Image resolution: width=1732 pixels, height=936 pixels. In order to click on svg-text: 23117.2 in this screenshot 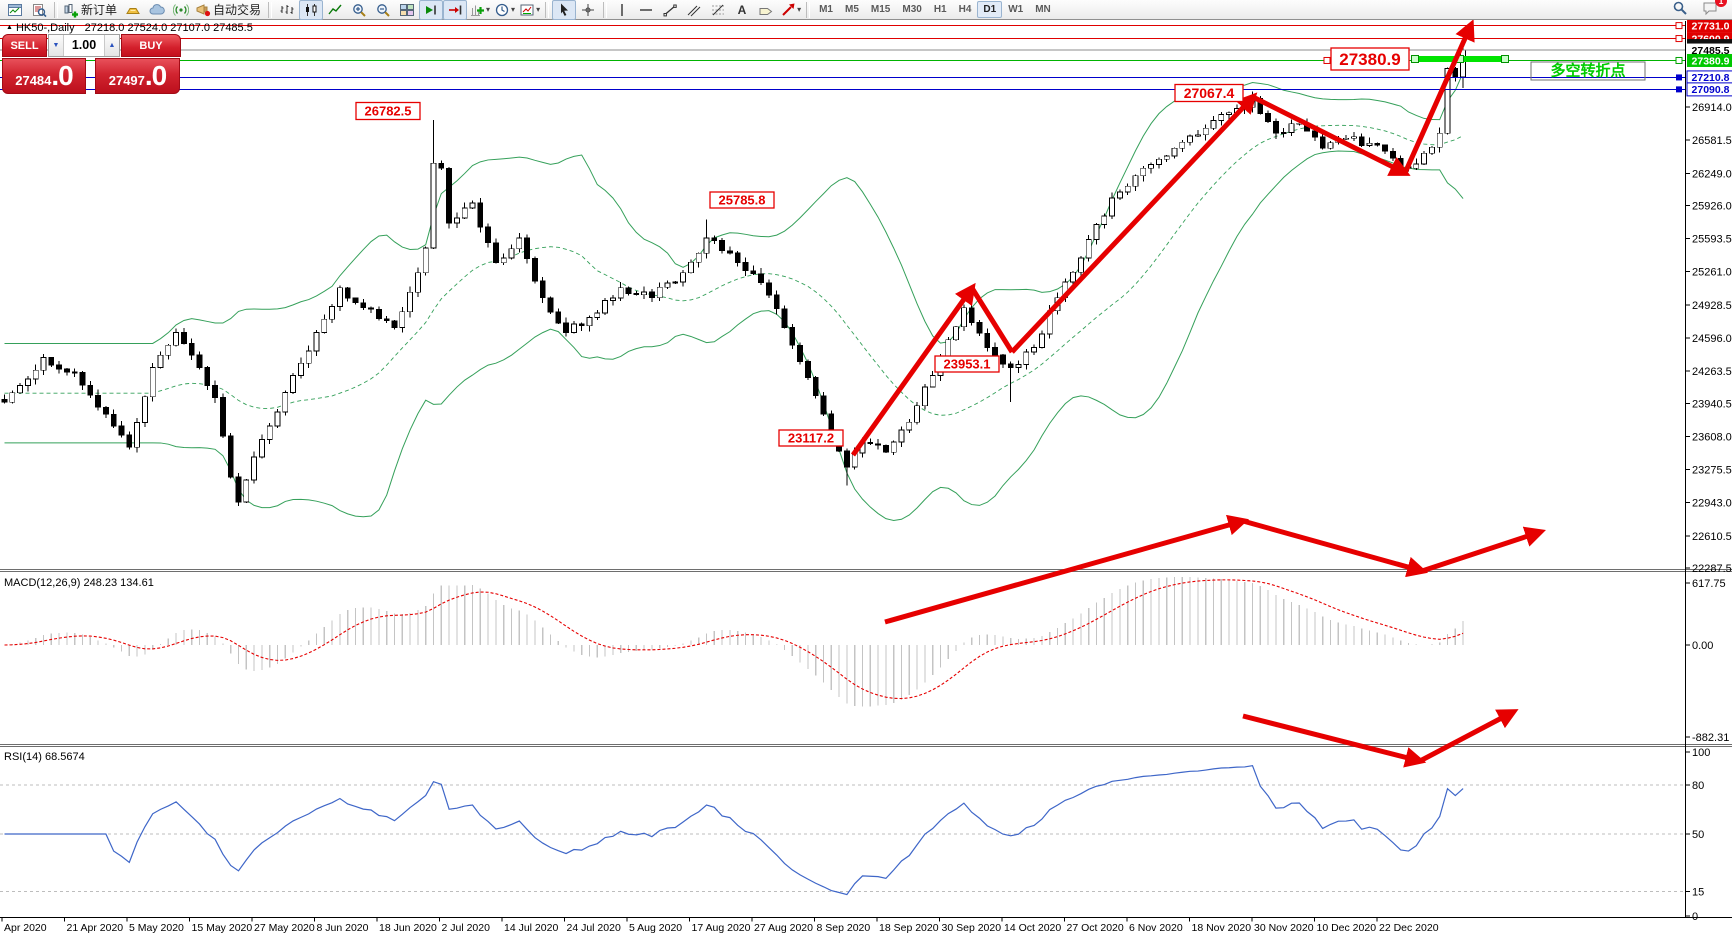, I will do `click(811, 438)`.